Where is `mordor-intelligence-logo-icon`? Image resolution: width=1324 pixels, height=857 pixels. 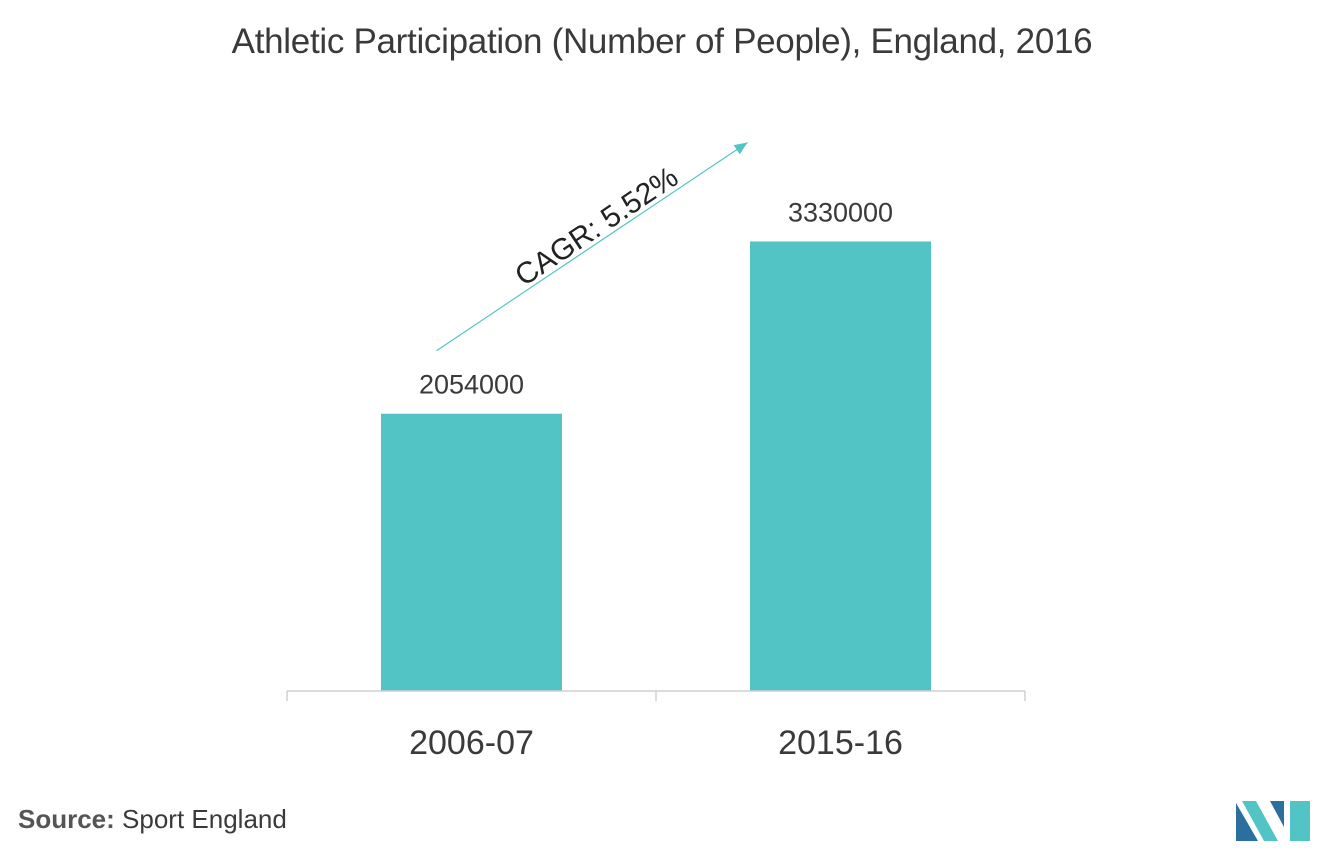
mordor-intelligence-logo-icon is located at coordinates (1273, 821).